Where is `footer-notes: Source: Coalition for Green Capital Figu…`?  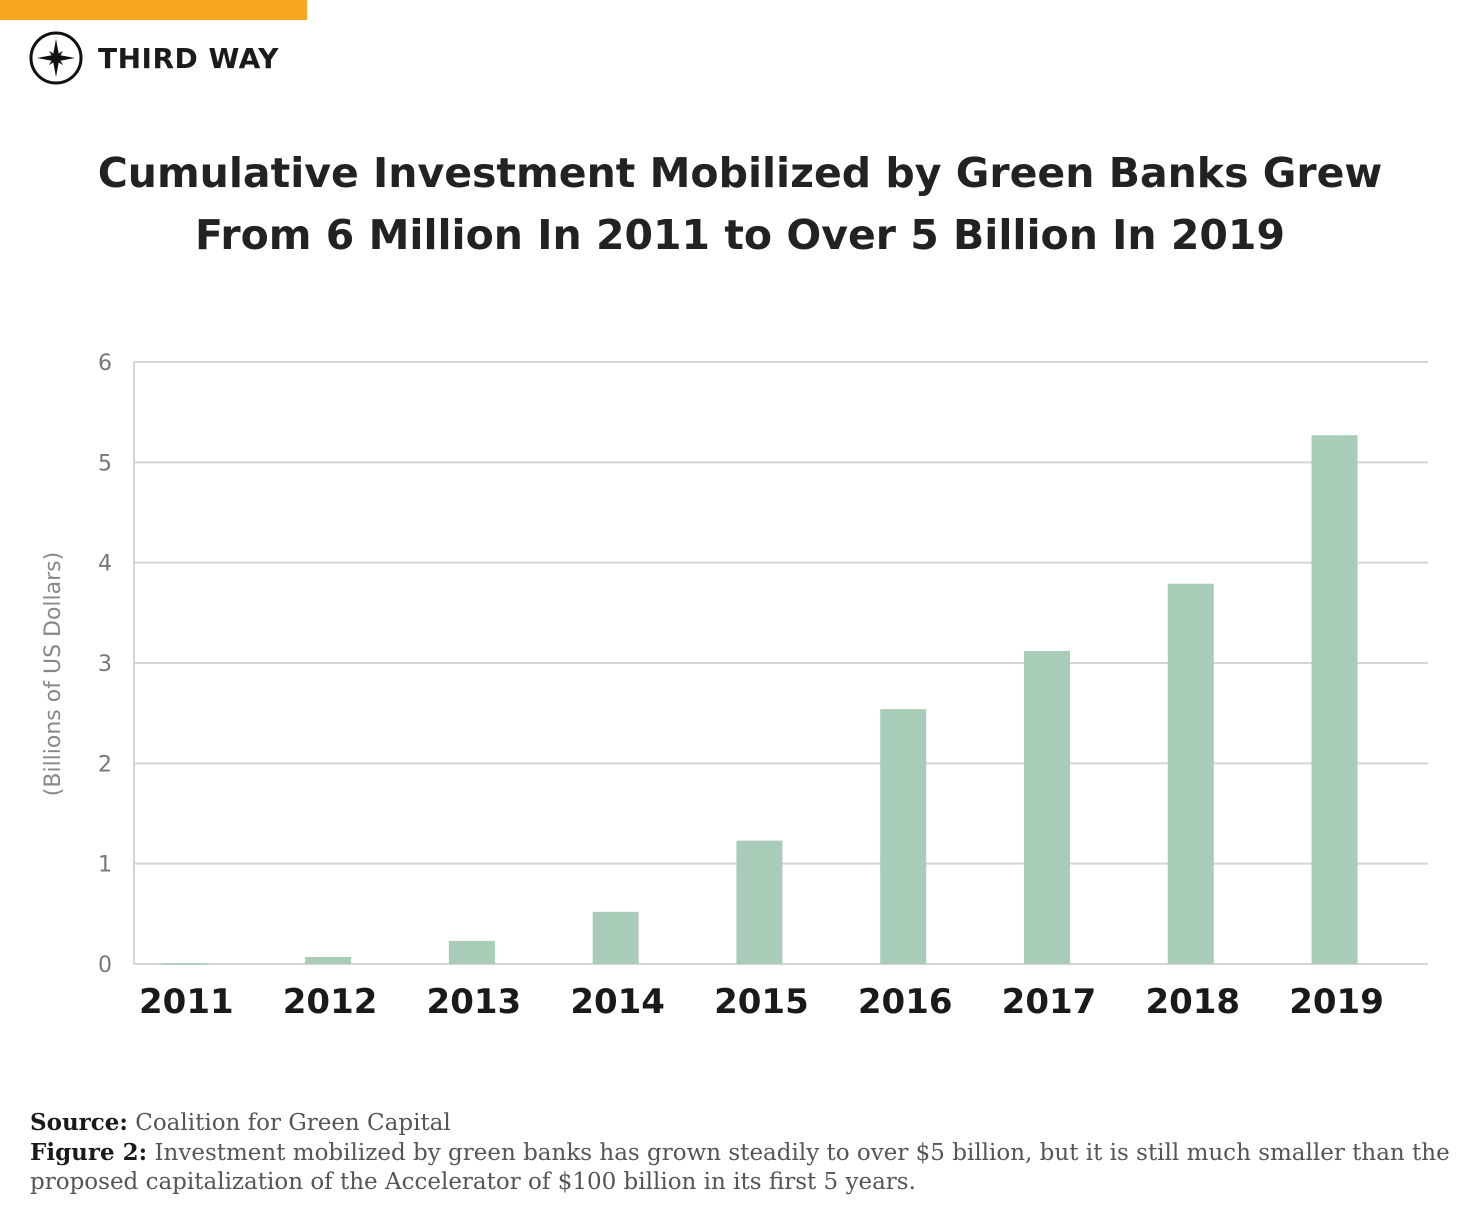
footer-notes: Source: Coalition for Green Capital Figu… is located at coordinates (740, 1152).